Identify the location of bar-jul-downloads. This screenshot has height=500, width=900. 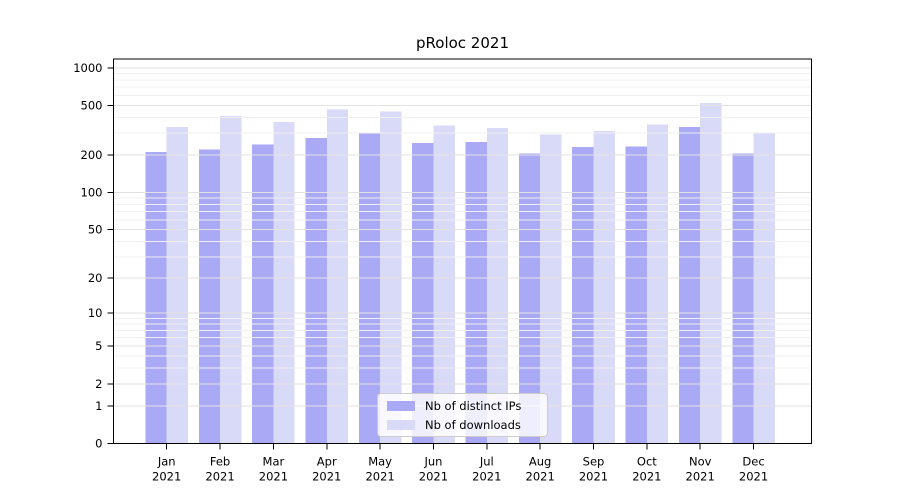
(497, 286).